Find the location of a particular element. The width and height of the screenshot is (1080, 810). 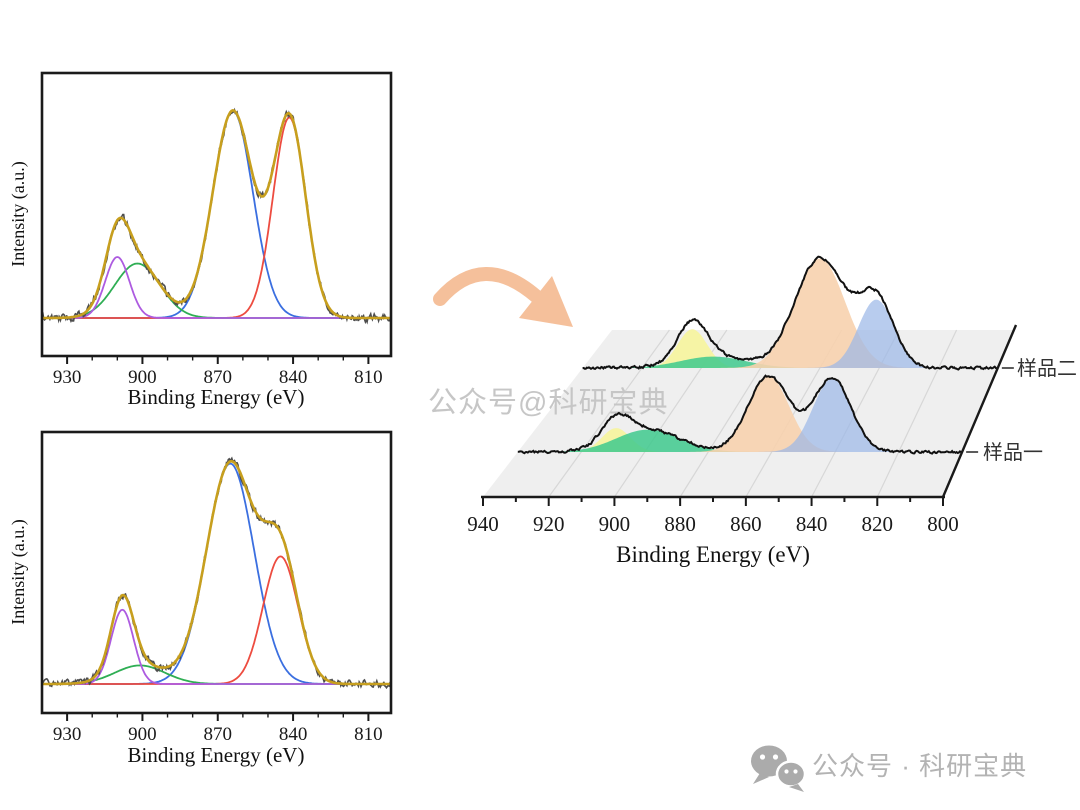

fill-orange is located at coordinates (740, 414).